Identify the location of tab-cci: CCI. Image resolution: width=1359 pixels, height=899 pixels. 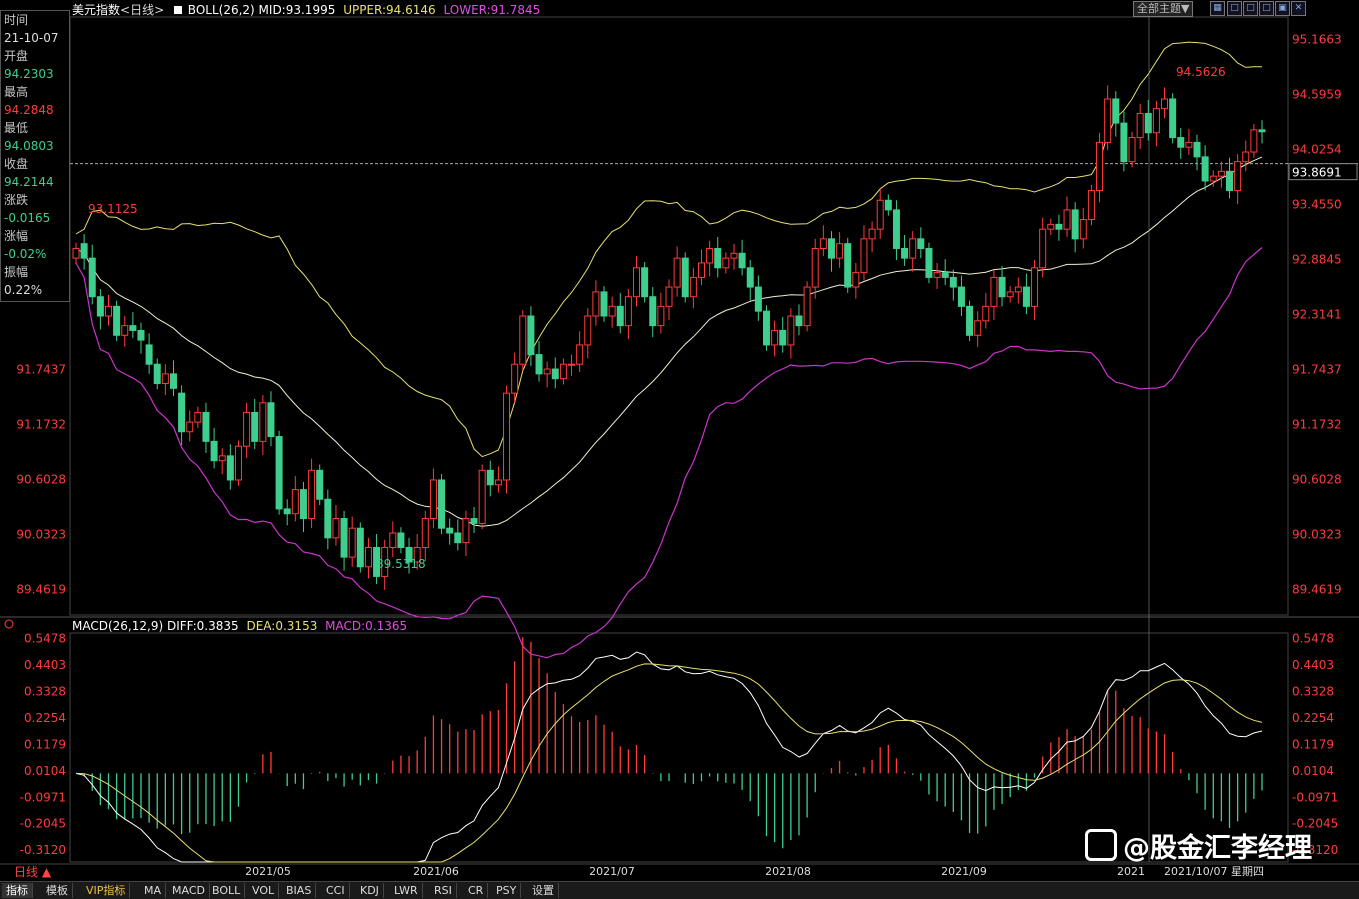
(336, 890).